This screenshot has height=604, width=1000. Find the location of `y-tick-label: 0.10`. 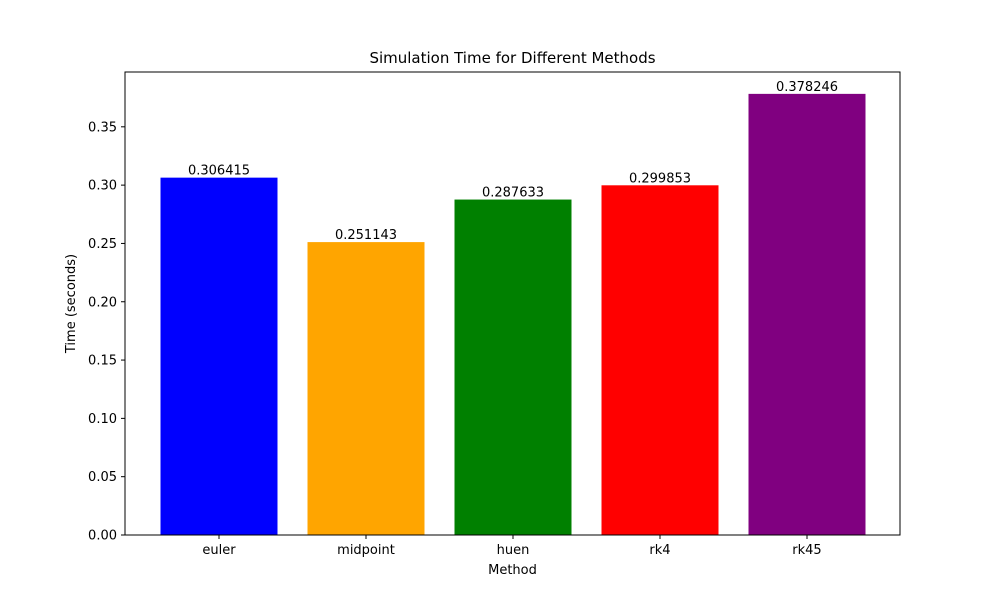

y-tick-label: 0.10 is located at coordinates (102, 419).